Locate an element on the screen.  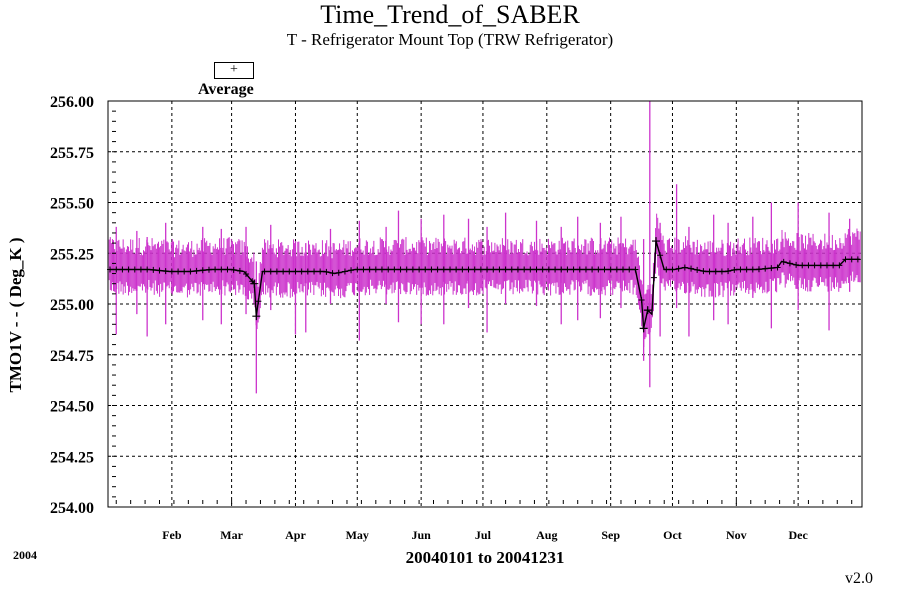
version-label: v2.0 is located at coordinates (859, 578).